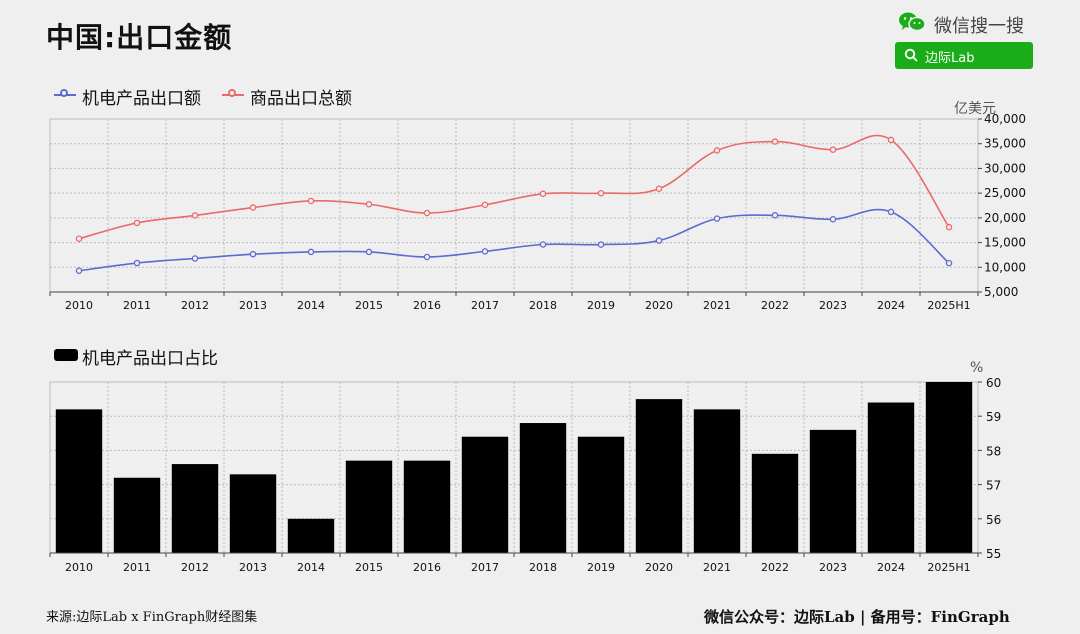 This screenshot has height=634, width=1080. What do you see at coordinates (485, 567) in the screenshot?
I see `bar-xtick-label: 2017` at bounding box center [485, 567].